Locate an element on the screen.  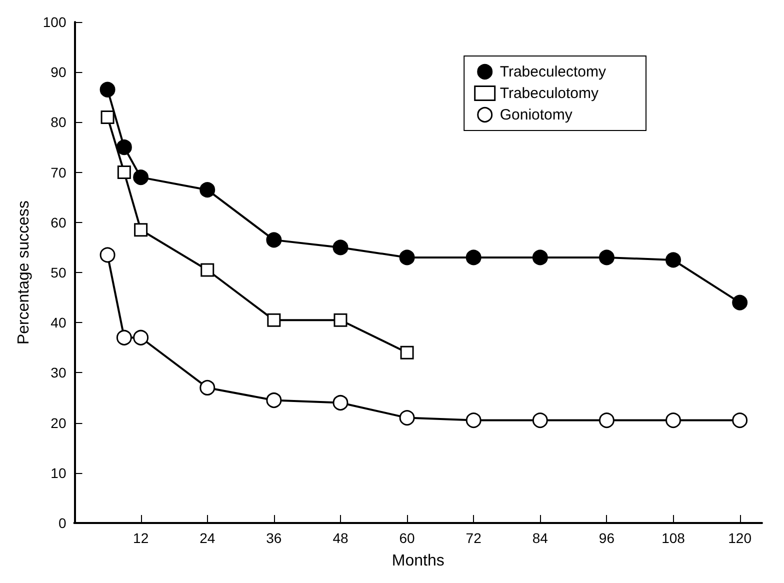
y-tick-label: 70 is located at coordinates (58, 172).